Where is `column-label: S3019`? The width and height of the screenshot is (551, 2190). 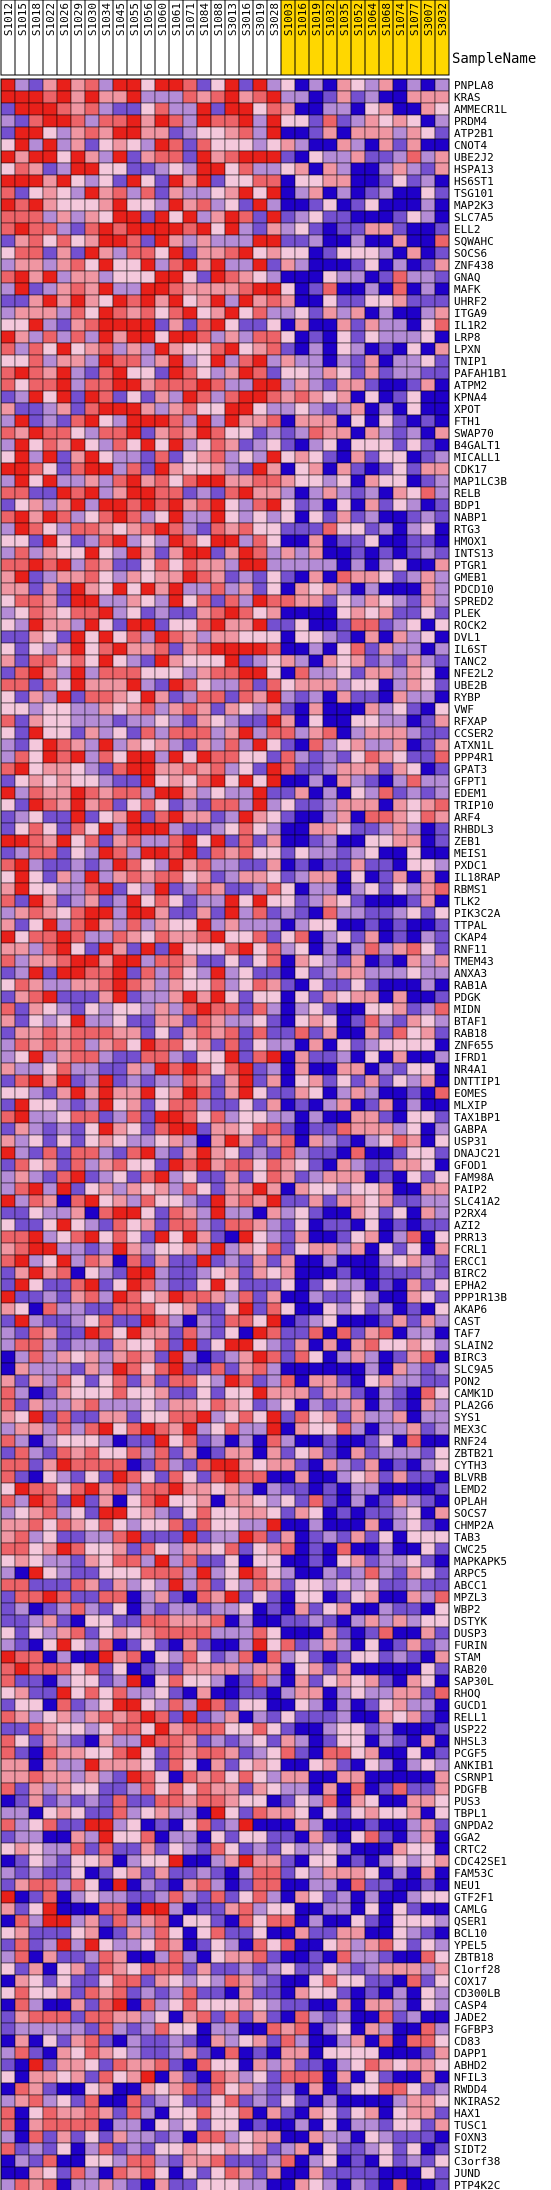
column-label: S3019 is located at coordinates (260, 19).